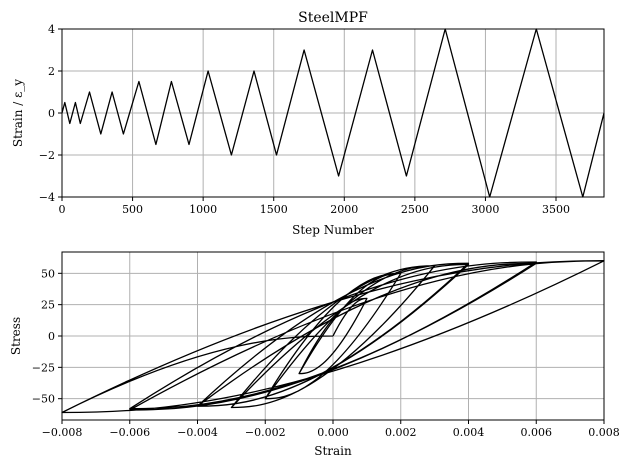 The width and height of the screenshot is (630, 469). Describe the element at coordinates (197, 432) in the screenshot. I see `x-tick-label: −0.004` at that location.